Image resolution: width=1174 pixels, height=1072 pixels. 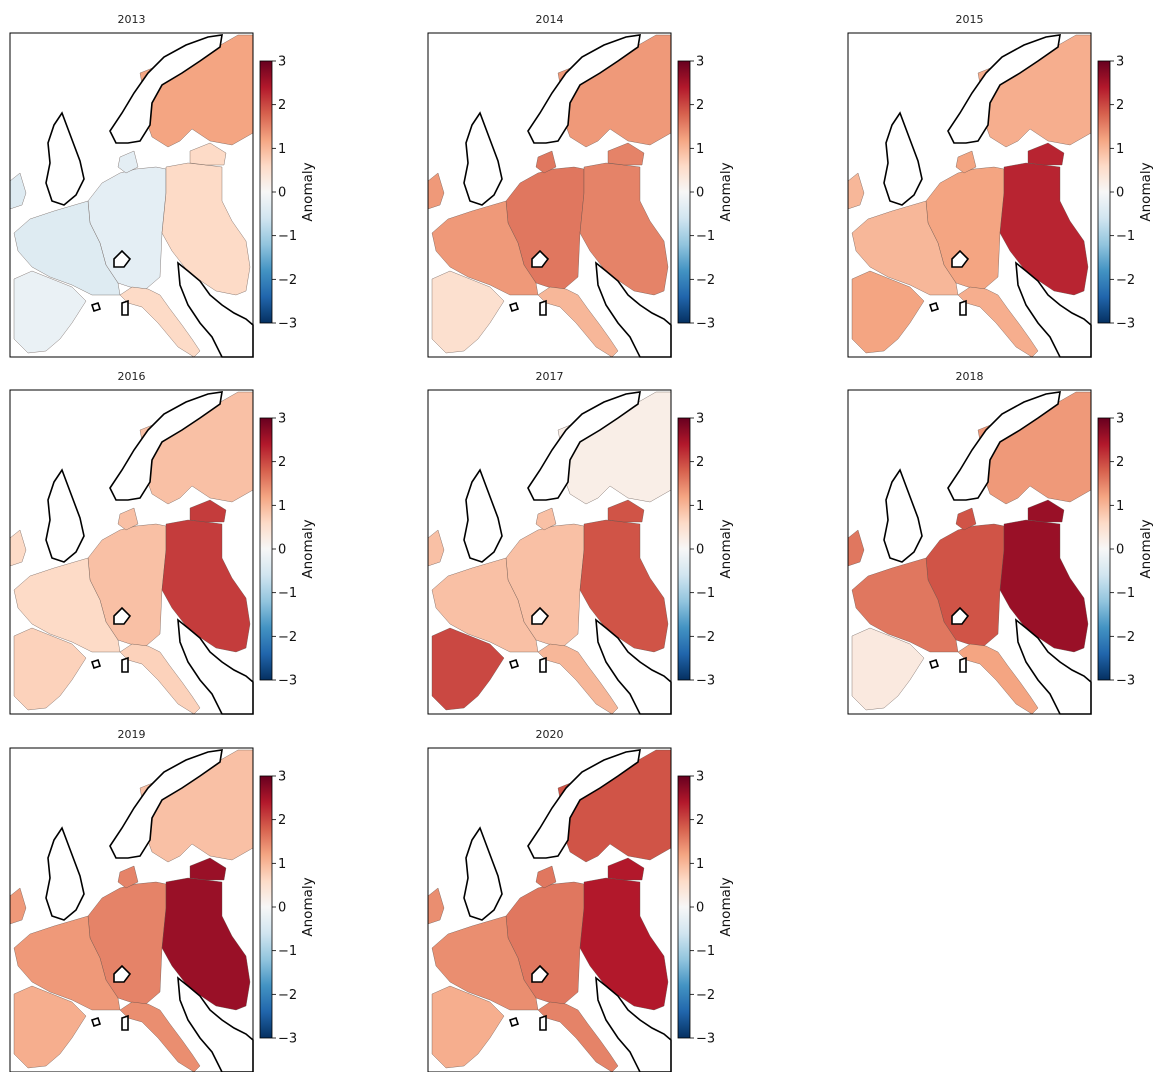 I want to click on map-panel-2015: 2015 3 2 1 0 −1 −2 −3 Anomaly, so click(x=1000, y=185).